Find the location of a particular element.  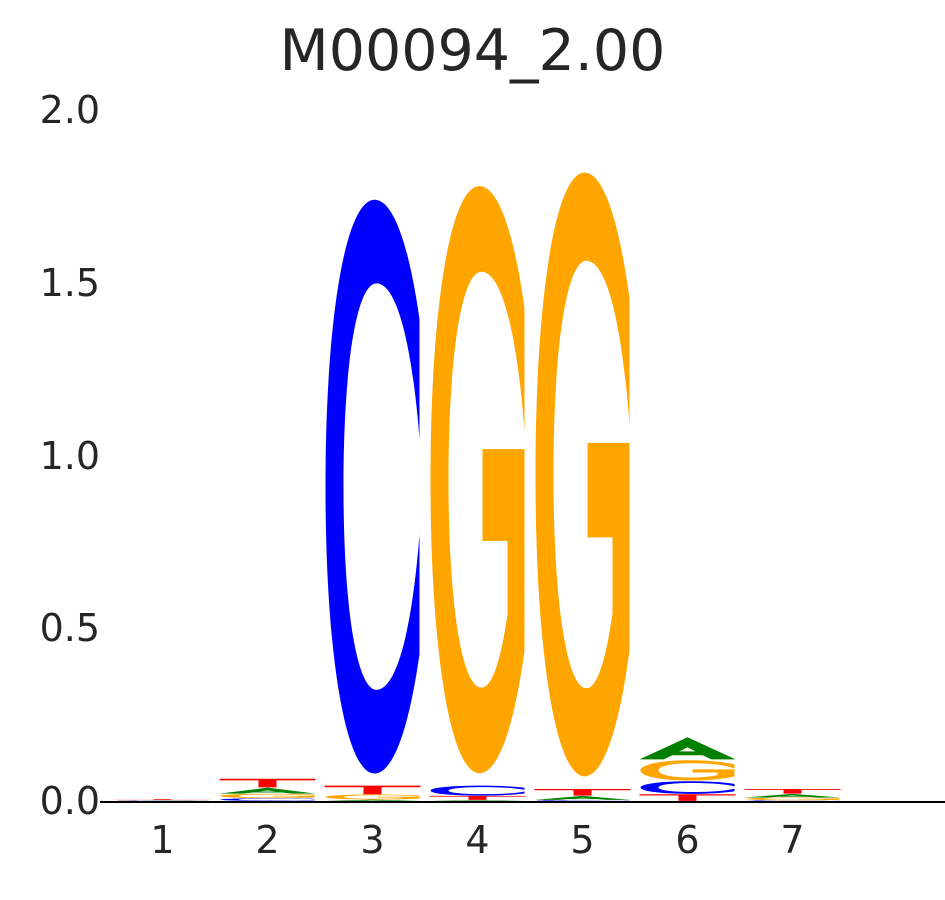

y-axis: 0.0 0.5 1.0 1.5 2.0 is located at coordinates (50, 450).